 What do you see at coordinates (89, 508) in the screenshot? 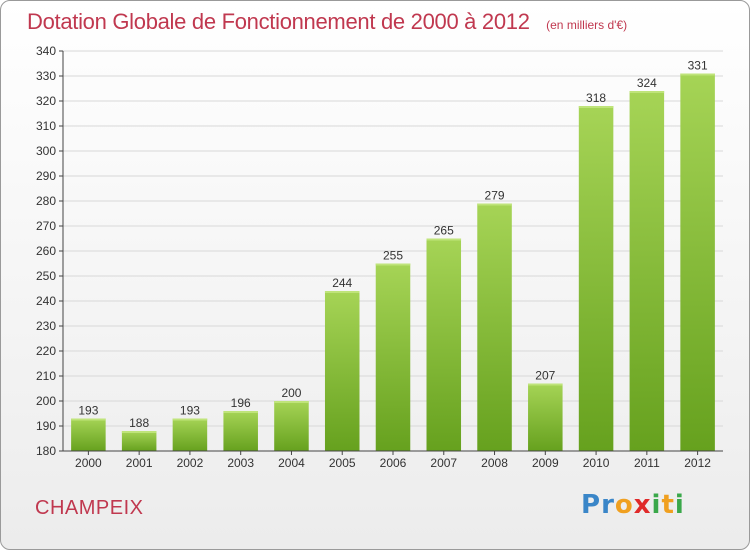
I see `commune-name: CHAMPEIX` at bounding box center [89, 508].